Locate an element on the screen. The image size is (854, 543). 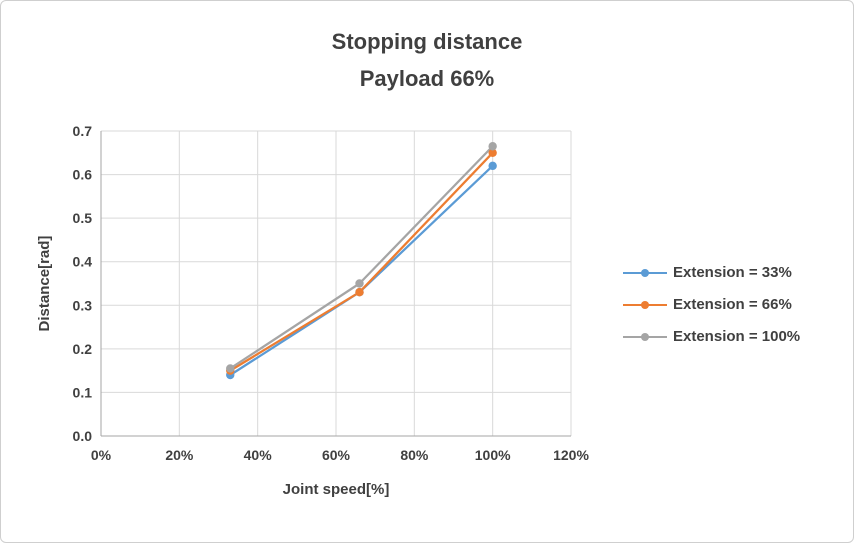
y-tick-label: 0.1 is located at coordinates (83, 392).